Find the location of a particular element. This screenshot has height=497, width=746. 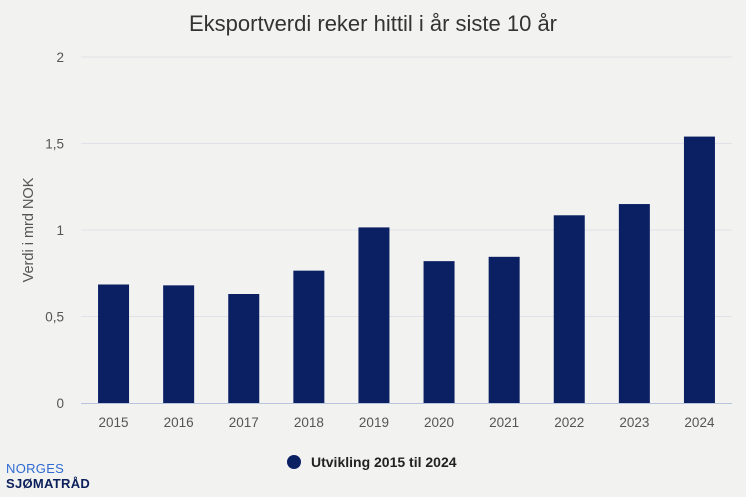

x-tick-label: 2018 is located at coordinates (309, 422).